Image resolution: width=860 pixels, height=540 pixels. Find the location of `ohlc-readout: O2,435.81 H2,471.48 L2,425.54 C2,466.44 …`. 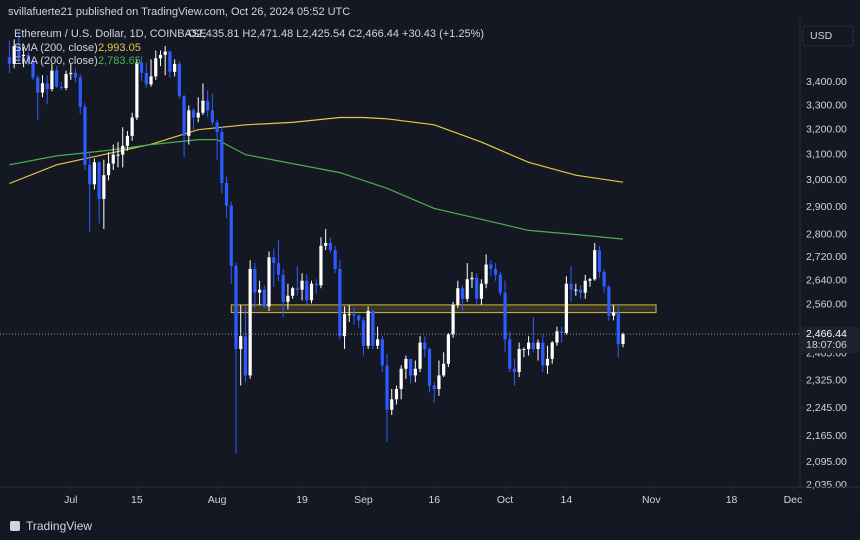

ohlc-readout: O2,435.81 H2,471.48 L2,425.54 C2,466.44 … is located at coordinates (336, 34).